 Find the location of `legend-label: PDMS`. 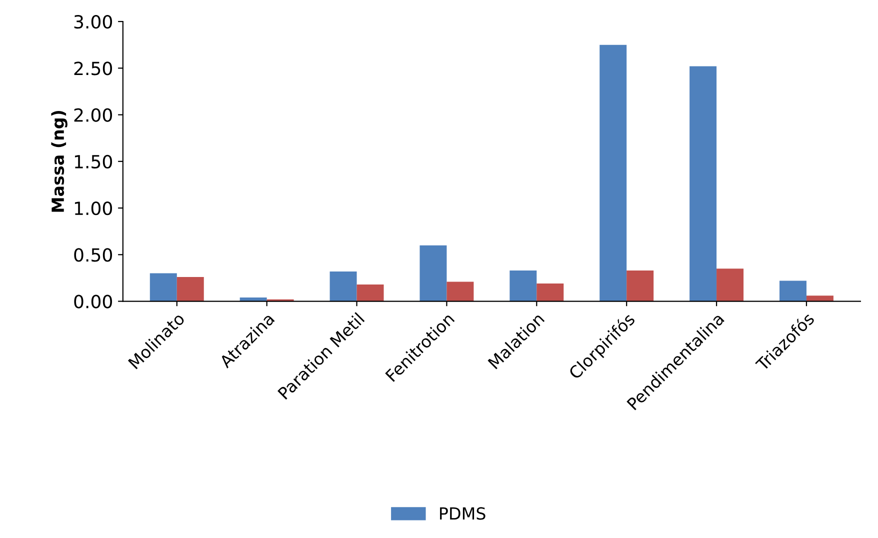

legend-label: PDMS is located at coordinates (463, 513).